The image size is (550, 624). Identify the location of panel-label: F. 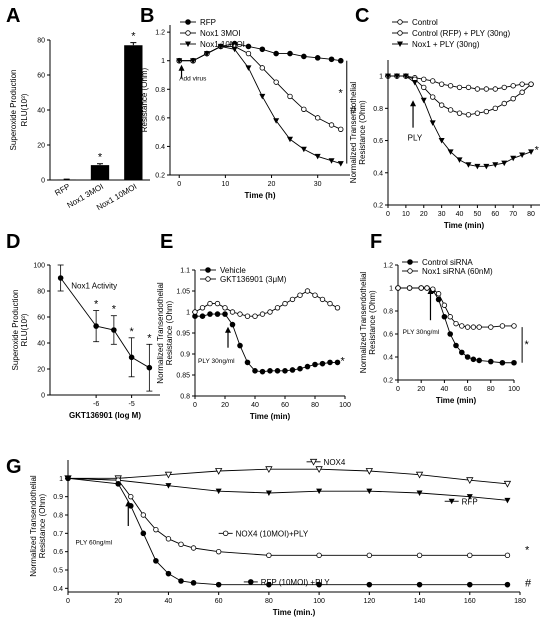
(376, 242).